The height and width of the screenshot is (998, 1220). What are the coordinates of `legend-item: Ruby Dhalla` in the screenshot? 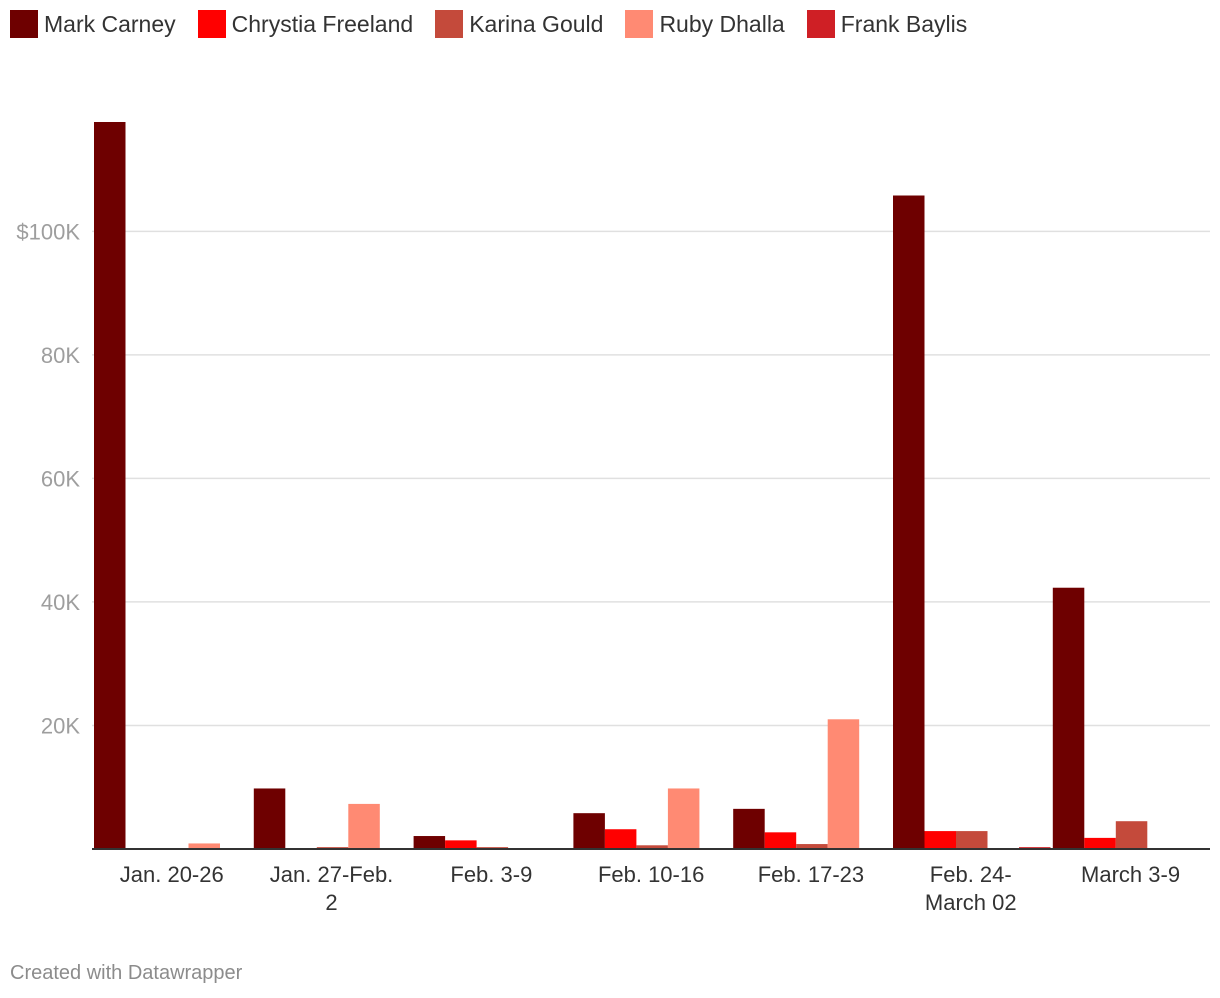 It's located at (705, 24).